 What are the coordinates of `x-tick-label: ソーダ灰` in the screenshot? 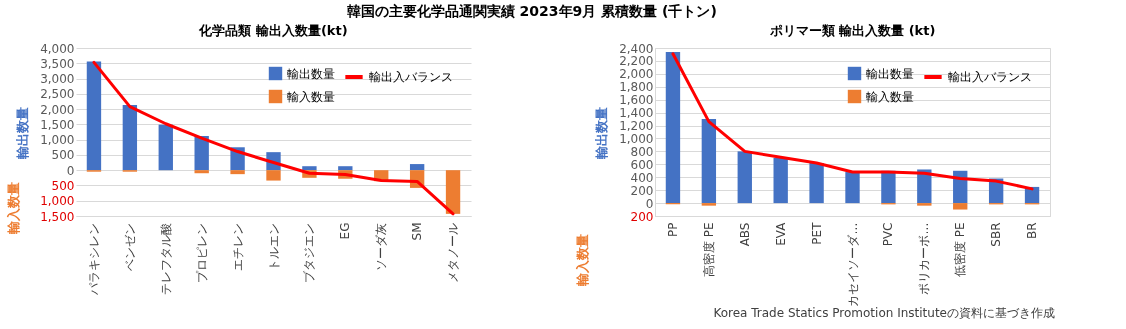 It's located at (381, 246).